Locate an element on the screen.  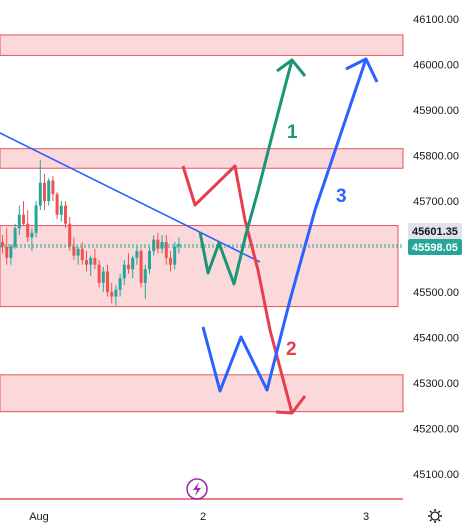
scenario-2-arrowhead is located at coordinates (291, 405).